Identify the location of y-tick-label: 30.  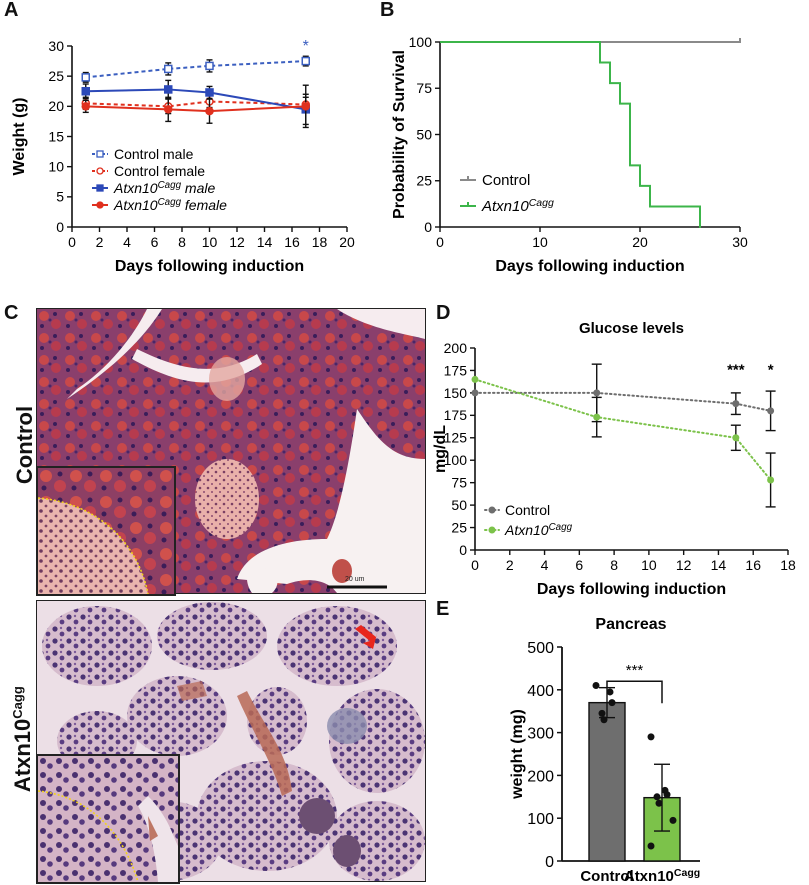
(56, 46).